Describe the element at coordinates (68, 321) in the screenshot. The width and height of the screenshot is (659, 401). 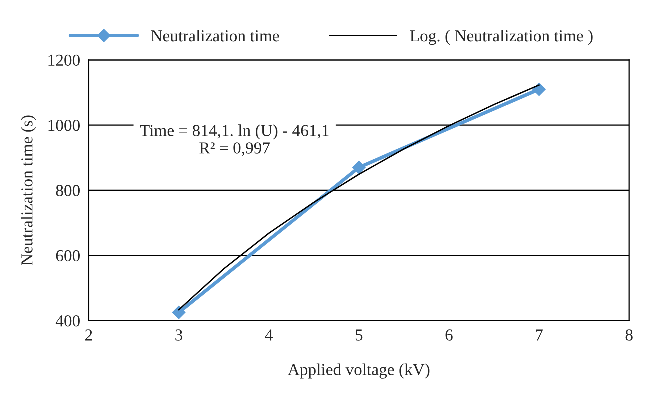
I see `y-tick-label: 400` at that location.